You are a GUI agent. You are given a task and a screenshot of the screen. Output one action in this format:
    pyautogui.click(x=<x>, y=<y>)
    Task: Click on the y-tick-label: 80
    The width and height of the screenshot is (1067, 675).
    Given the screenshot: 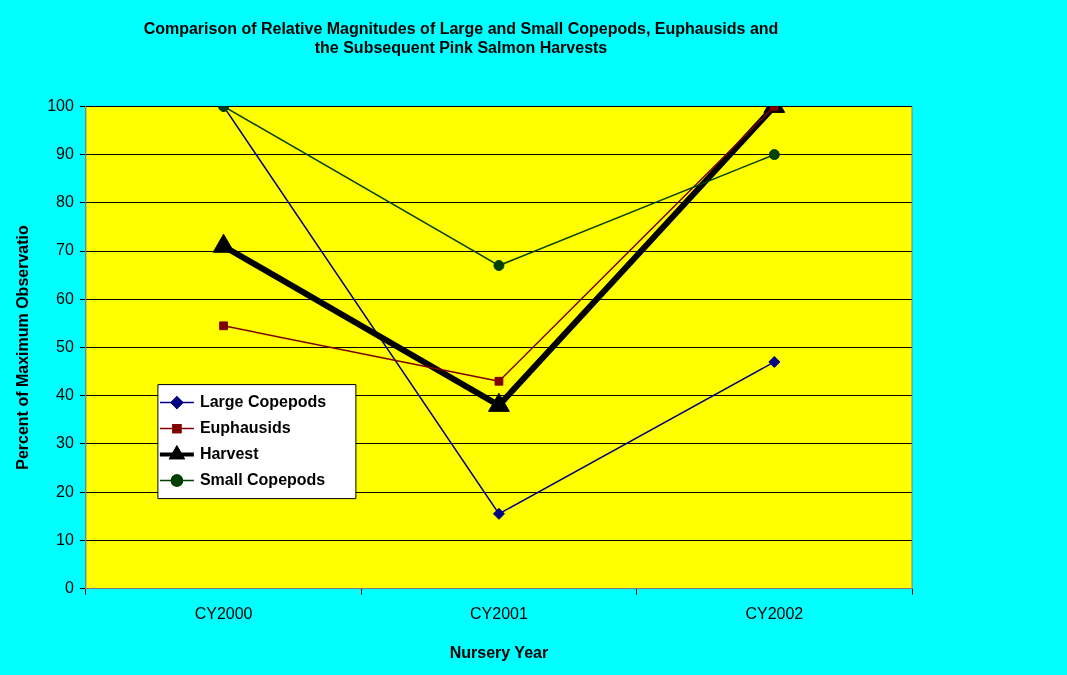 What is the action you would take?
    pyautogui.click(x=65, y=202)
    